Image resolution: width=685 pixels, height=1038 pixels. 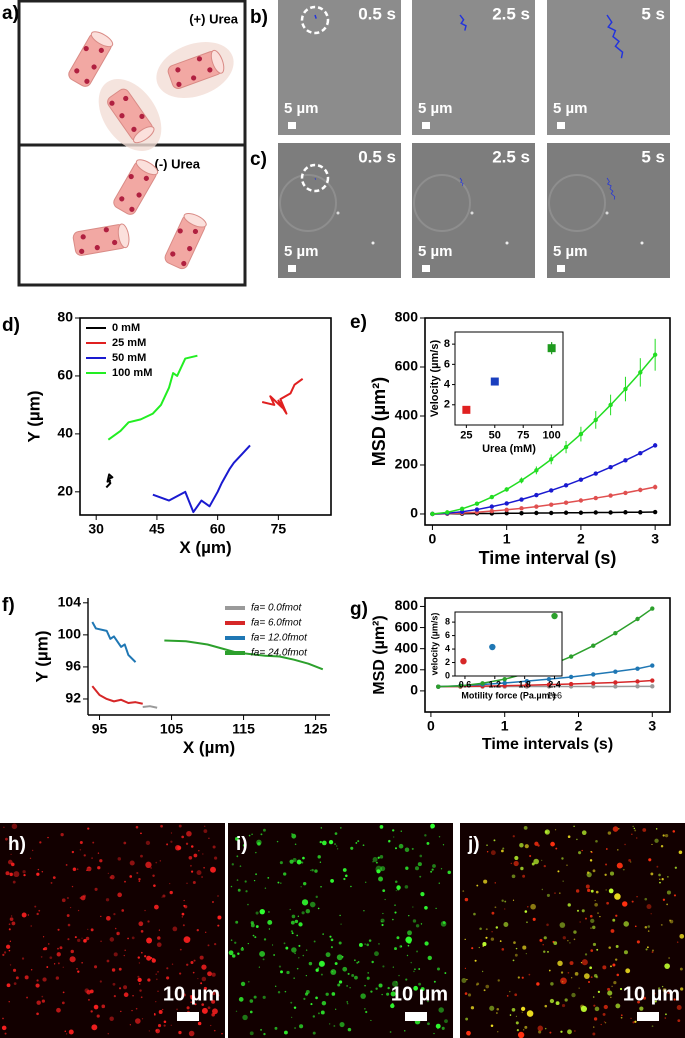 I want to click on scale-bar, so click(x=426, y=268).